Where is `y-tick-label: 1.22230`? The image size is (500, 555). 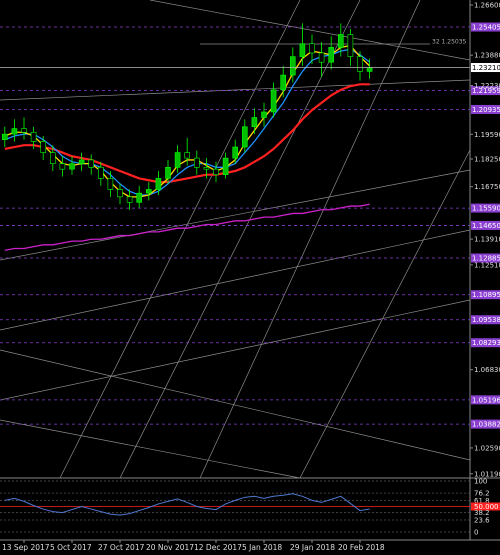
y-tick-label: 1.22230 is located at coordinates (487, 86).